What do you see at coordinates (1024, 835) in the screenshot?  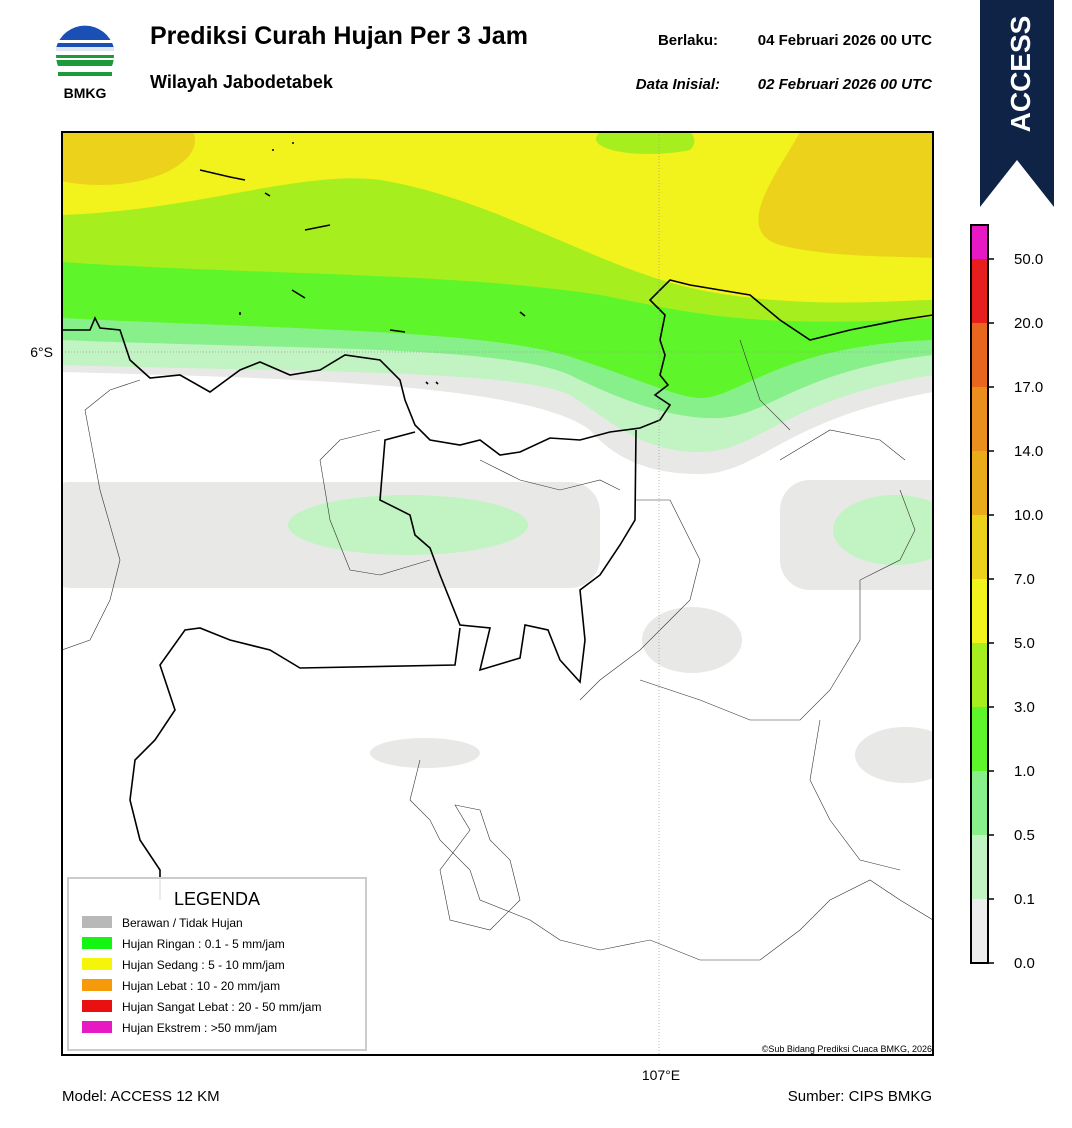 I see `colorbar-label: 0.5` at bounding box center [1024, 835].